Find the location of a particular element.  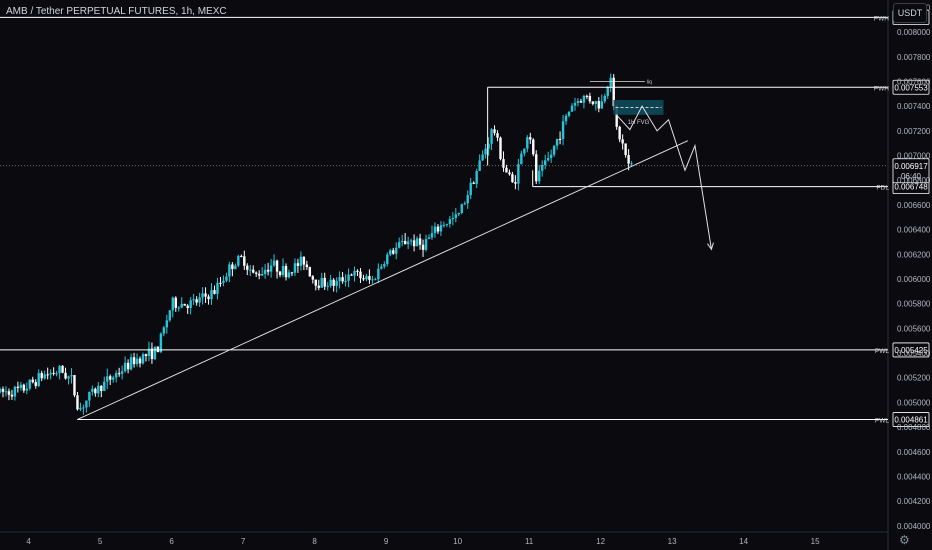

price-tick-label: 0.006000 is located at coordinates (914, 279).